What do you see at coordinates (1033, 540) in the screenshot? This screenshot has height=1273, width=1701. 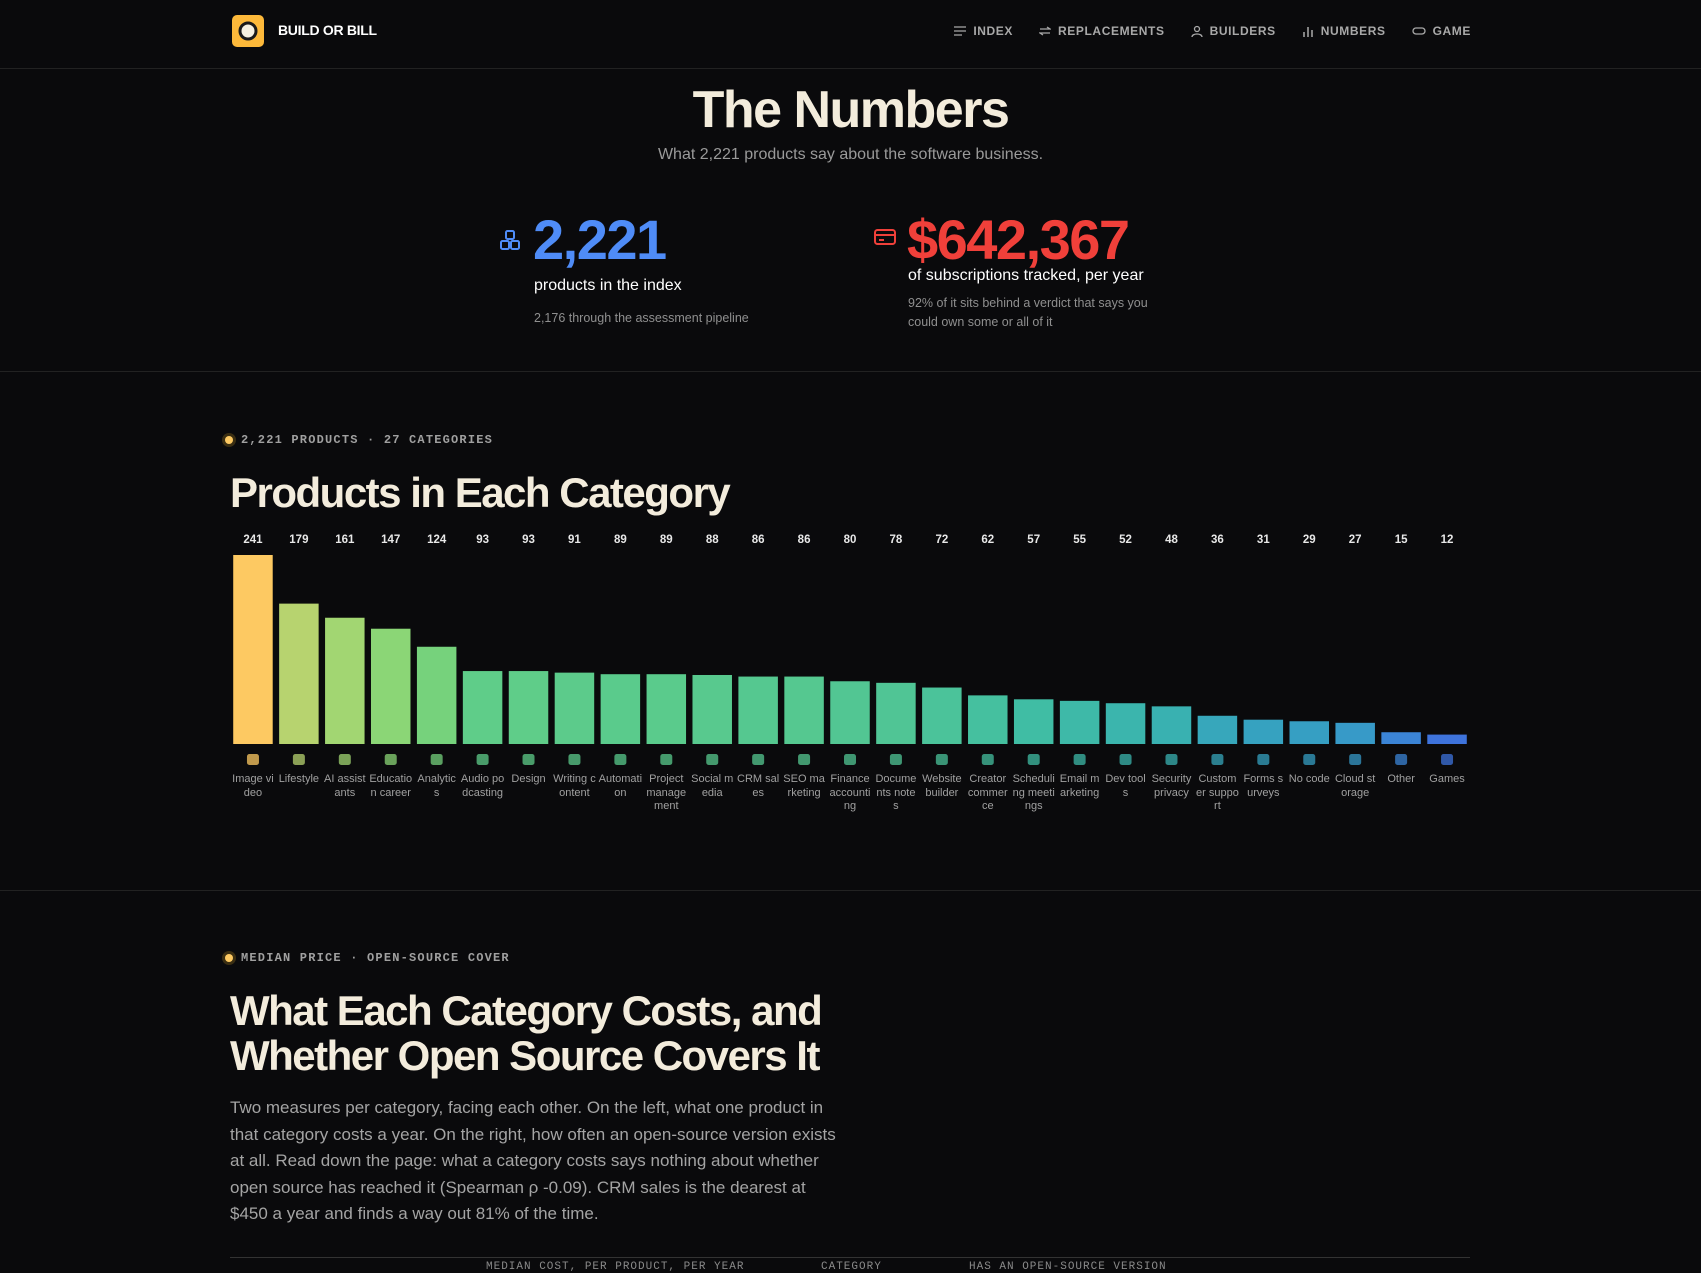 I see `value-label: 57` at bounding box center [1033, 540].